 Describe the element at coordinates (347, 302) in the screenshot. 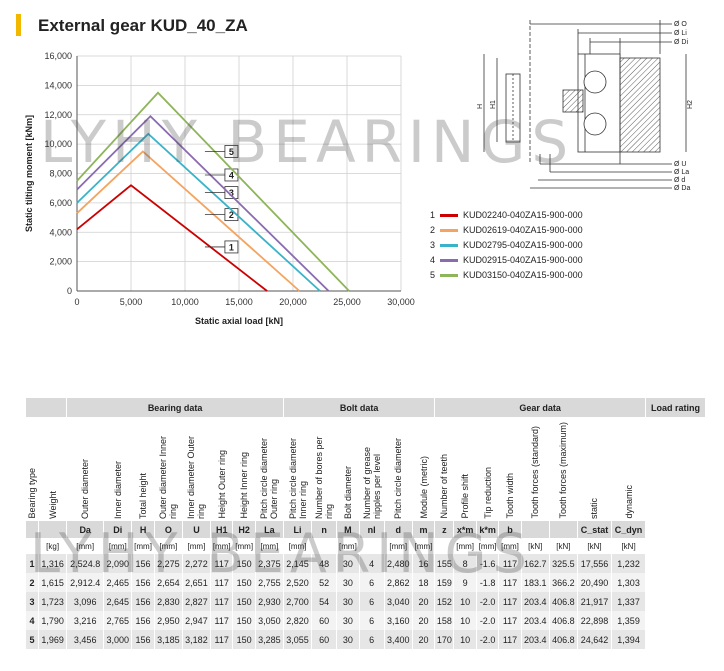

I see `x-tick-label: 25,000` at that location.